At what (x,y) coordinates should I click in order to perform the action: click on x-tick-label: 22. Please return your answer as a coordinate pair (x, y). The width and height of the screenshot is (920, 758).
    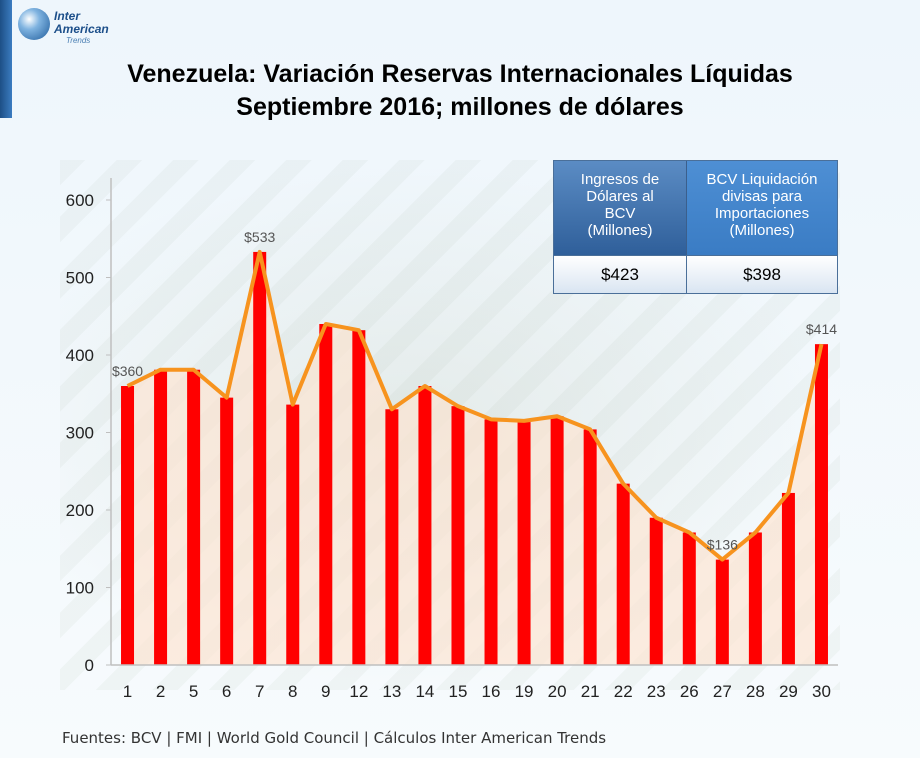
    Looking at the image, I should click on (623, 691).